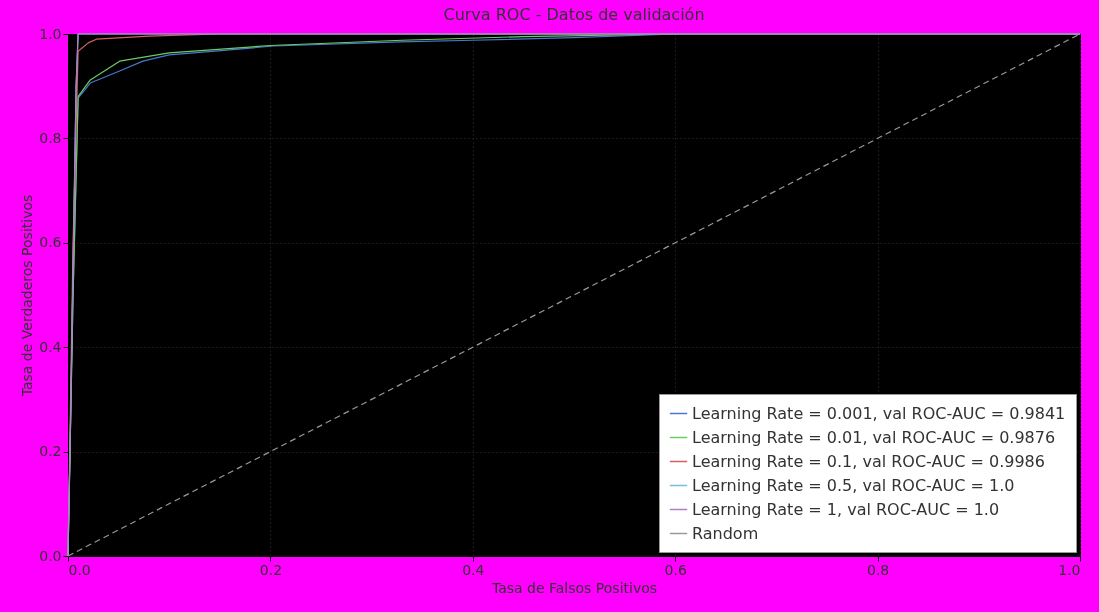 The image size is (1099, 612). What do you see at coordinates (1069, 569) in the screenshot?
I see `x-tick-label: 1.0` at bounding box center [1069, 569].